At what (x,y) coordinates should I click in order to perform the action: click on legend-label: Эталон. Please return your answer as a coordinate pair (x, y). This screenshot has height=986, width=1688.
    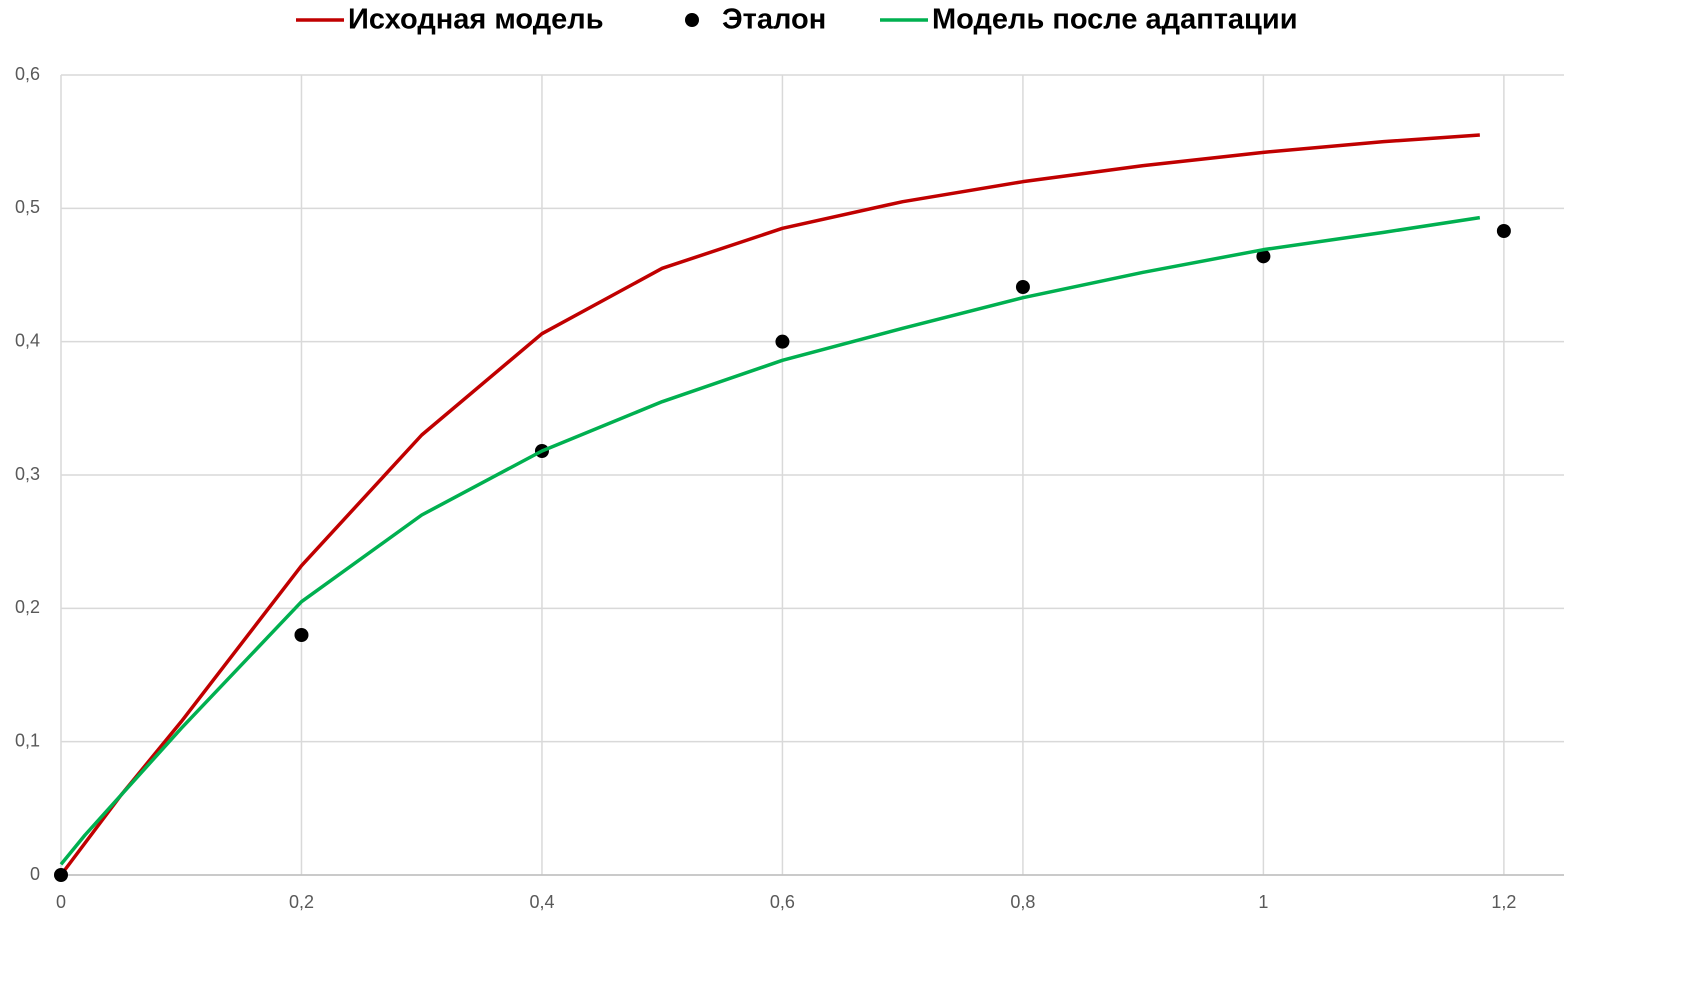
    Looking at the image, I should click on (774, 20).